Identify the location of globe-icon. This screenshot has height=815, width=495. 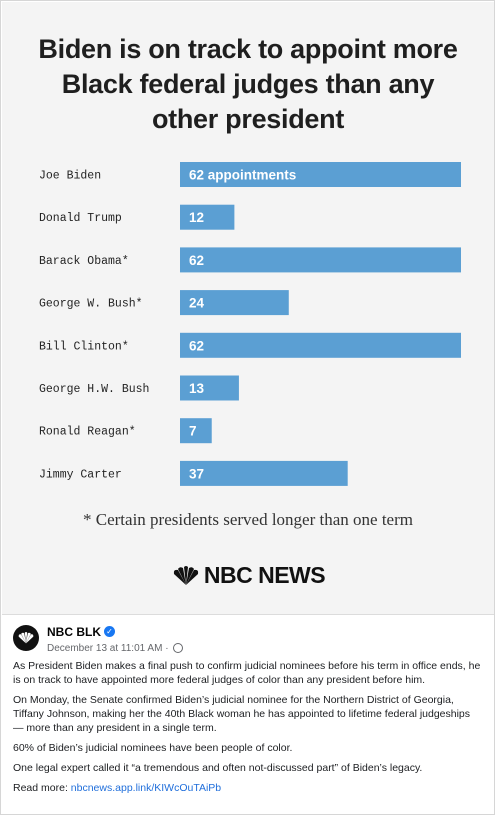
(178, 647).